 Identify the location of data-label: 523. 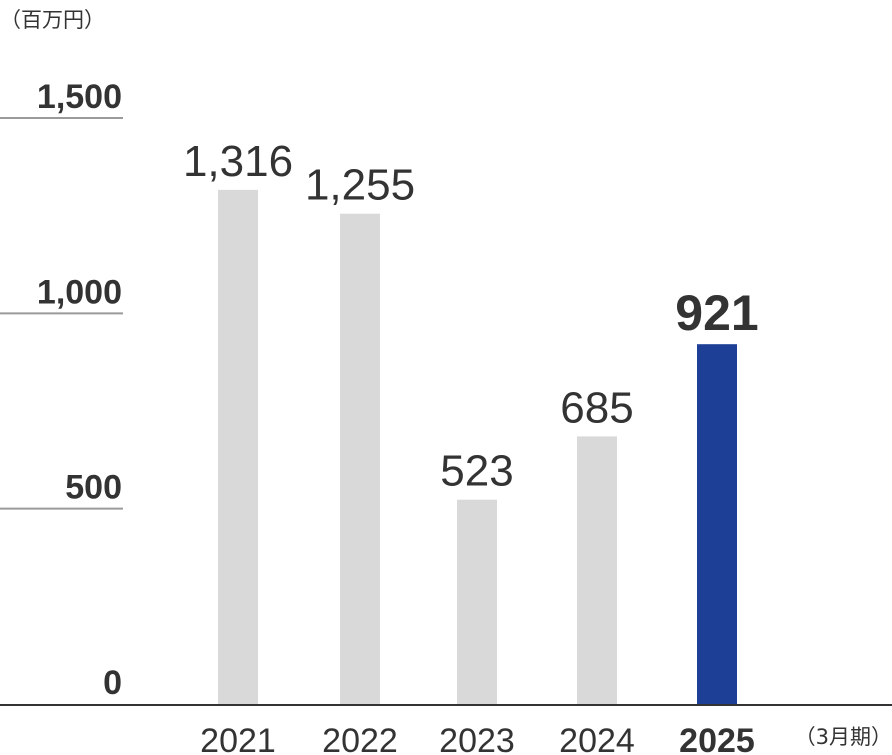
(476, 471).